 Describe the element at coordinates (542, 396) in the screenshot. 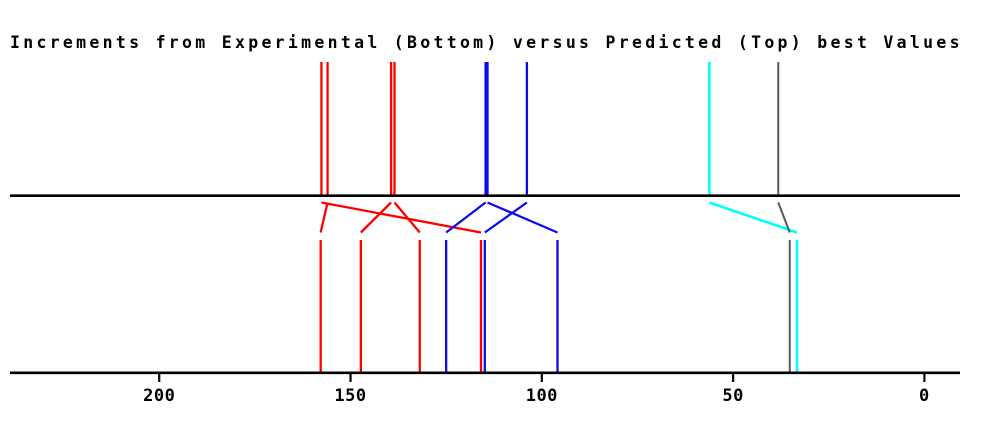

I see `x-axis-tick-label: 100` at that location.